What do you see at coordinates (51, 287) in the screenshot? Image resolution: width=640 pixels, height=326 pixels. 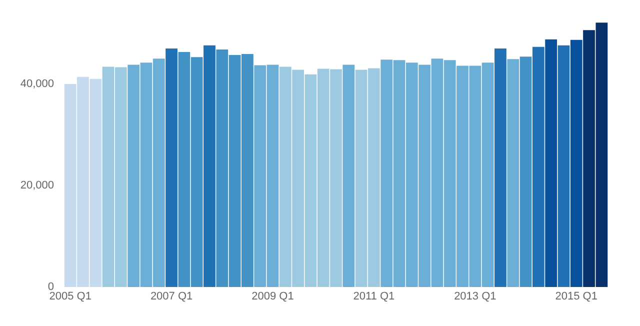 I see `y-tick-label: 0` at bounding box center [51, 287].